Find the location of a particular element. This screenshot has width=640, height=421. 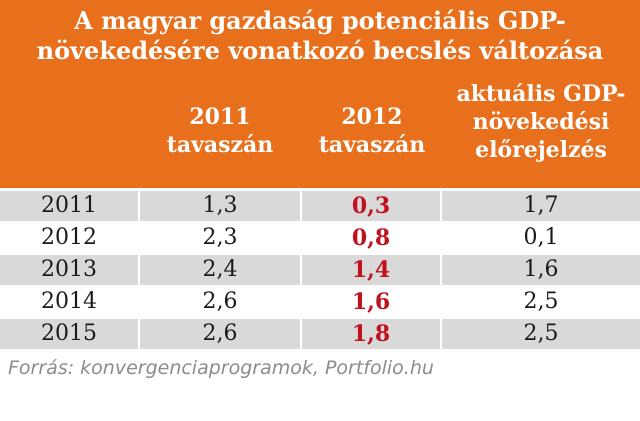

column-header-2011-spring: 2011 tavaszán is located at coordinates (220, 131).